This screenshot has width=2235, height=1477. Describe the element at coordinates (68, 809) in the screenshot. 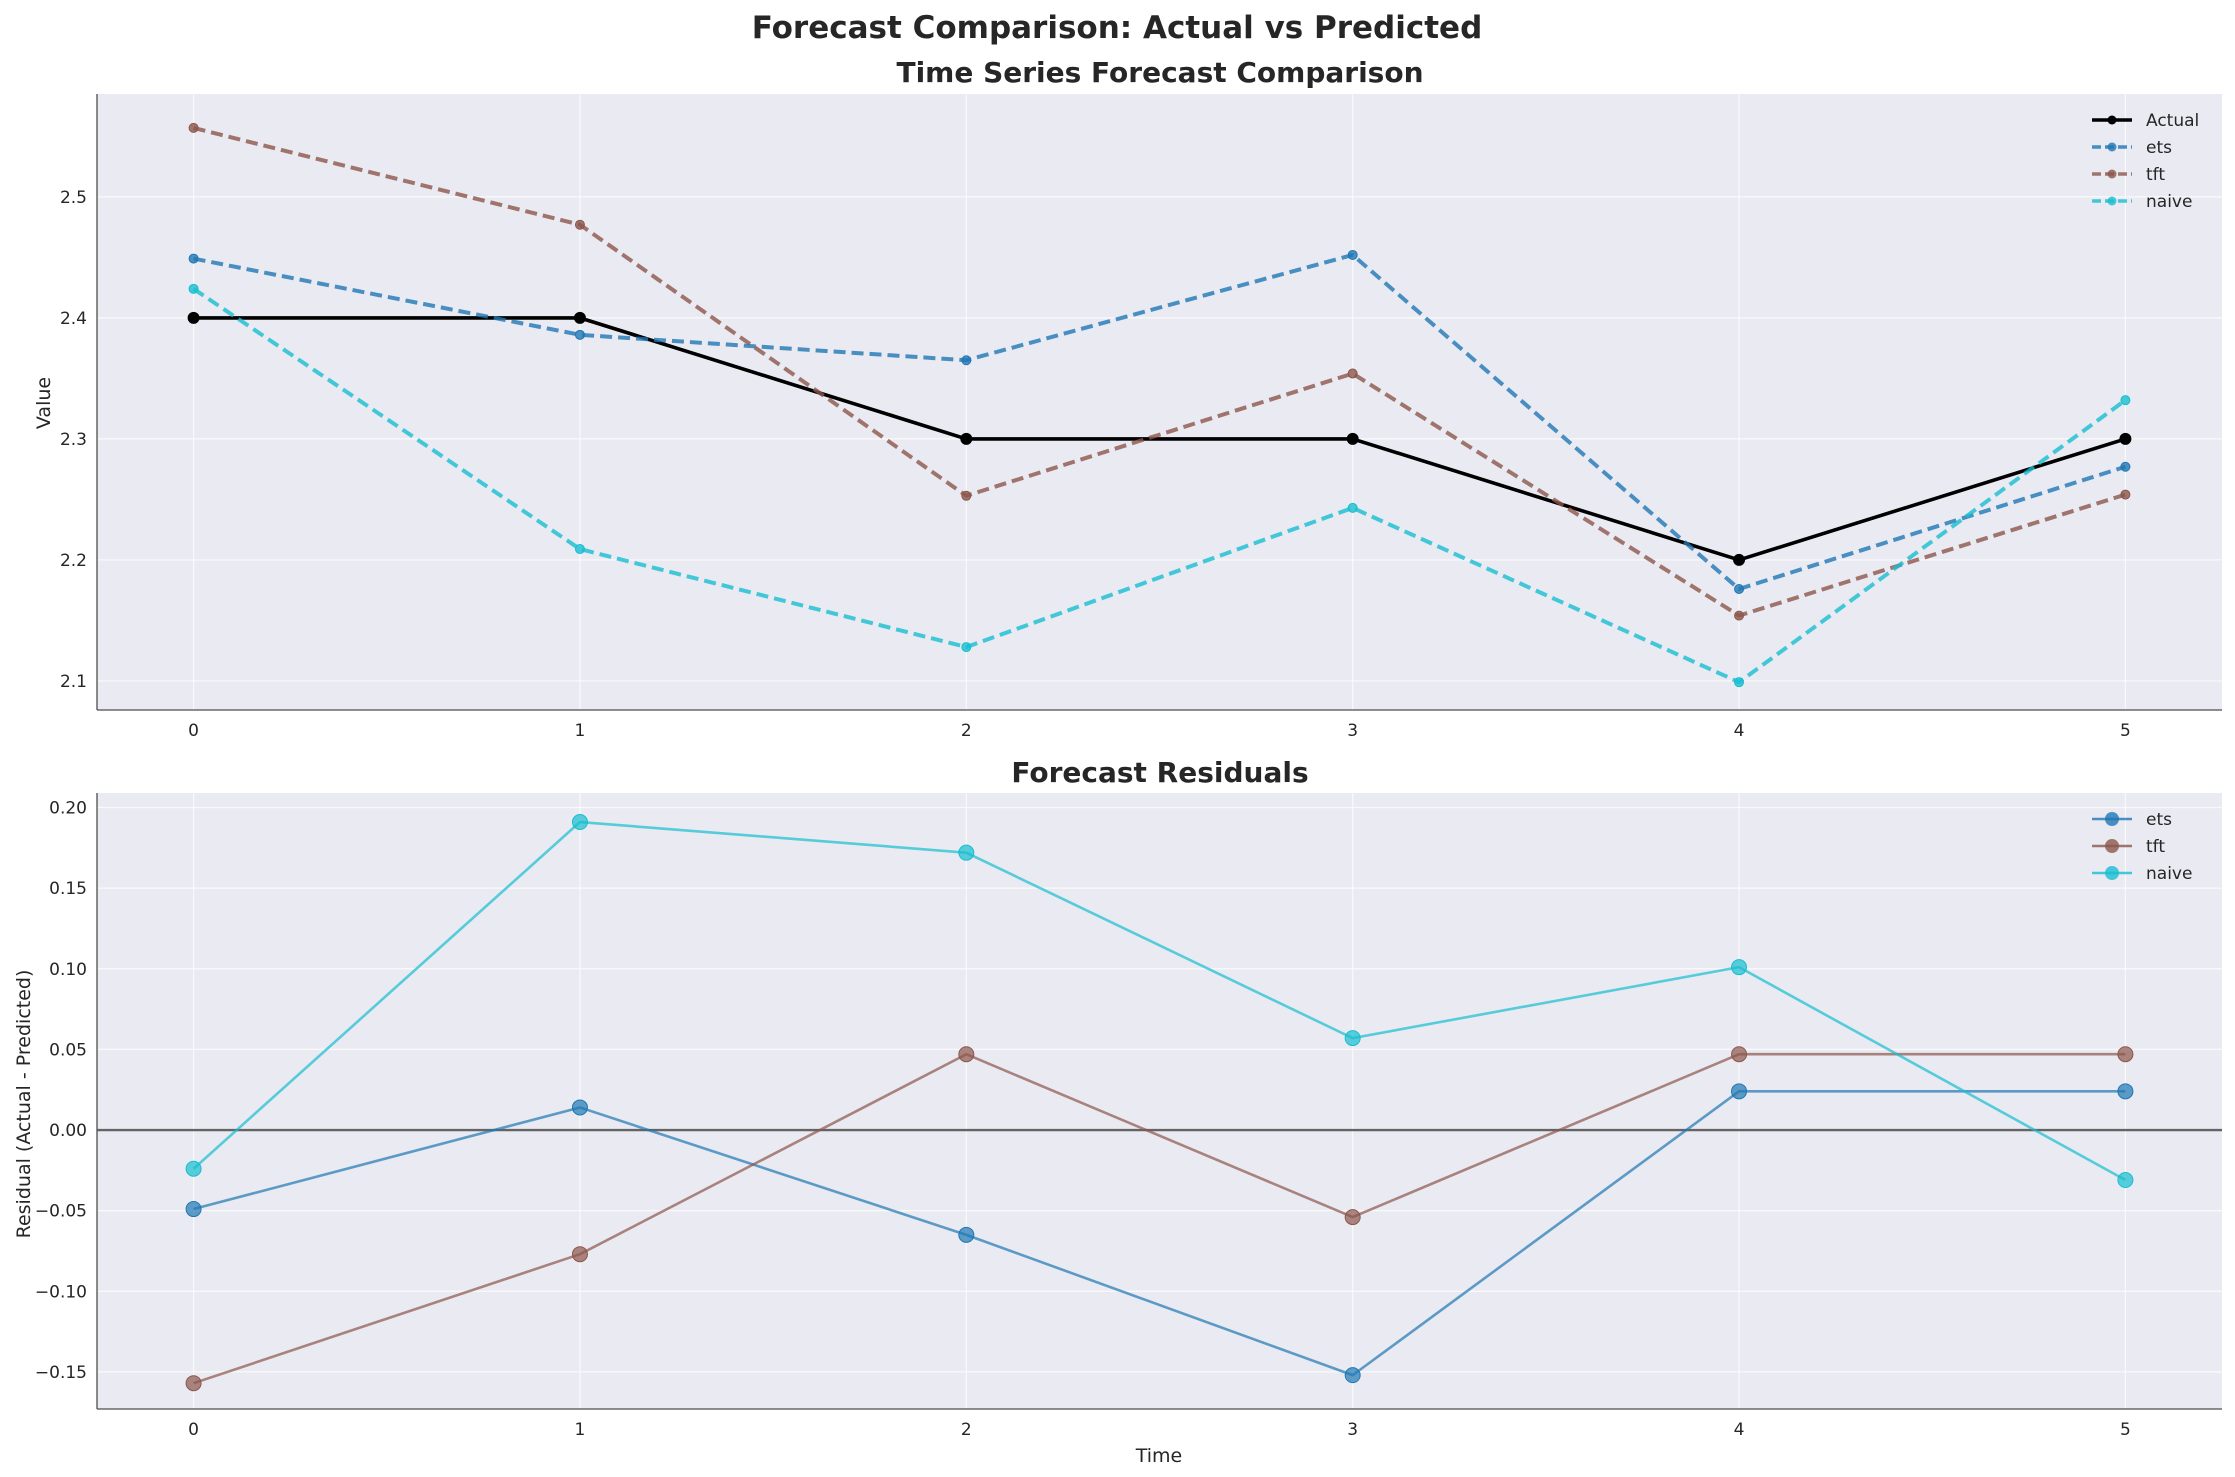

I see `y-tick-label: 0.20` at that location.